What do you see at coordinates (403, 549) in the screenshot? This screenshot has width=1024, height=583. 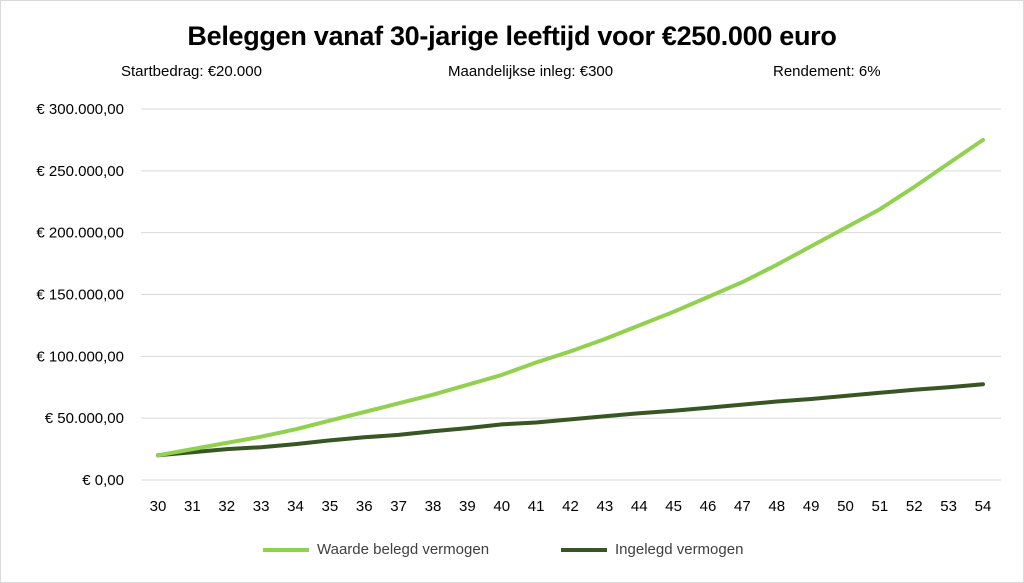 I see `legend-label-waarde: Waarde belegd vermogen` at bounding box center [403, 549].